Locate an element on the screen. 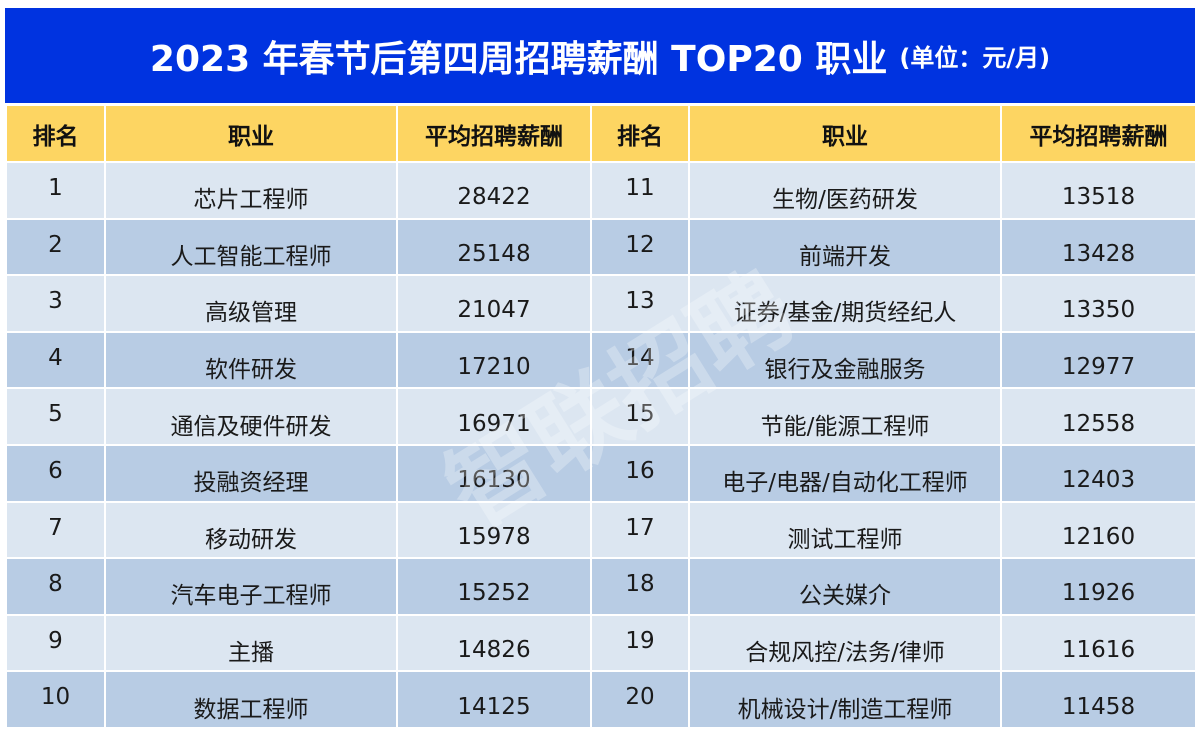 Image resolution: width=1200 pixels, height=750 pixels. job-cell: 前端开发 is located at coordinates (845, 247).